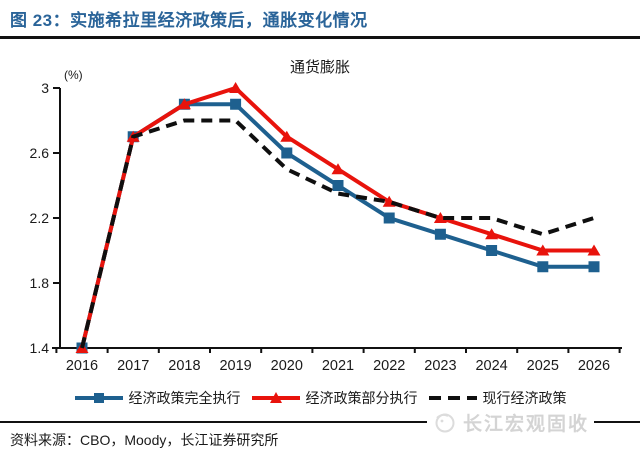 This screenshot has height=456, width=640. What do you see at coordinates (524, 398) in the screenshot?
I see `legend-label: 现行经济政策` at bounding box center [524, 398].